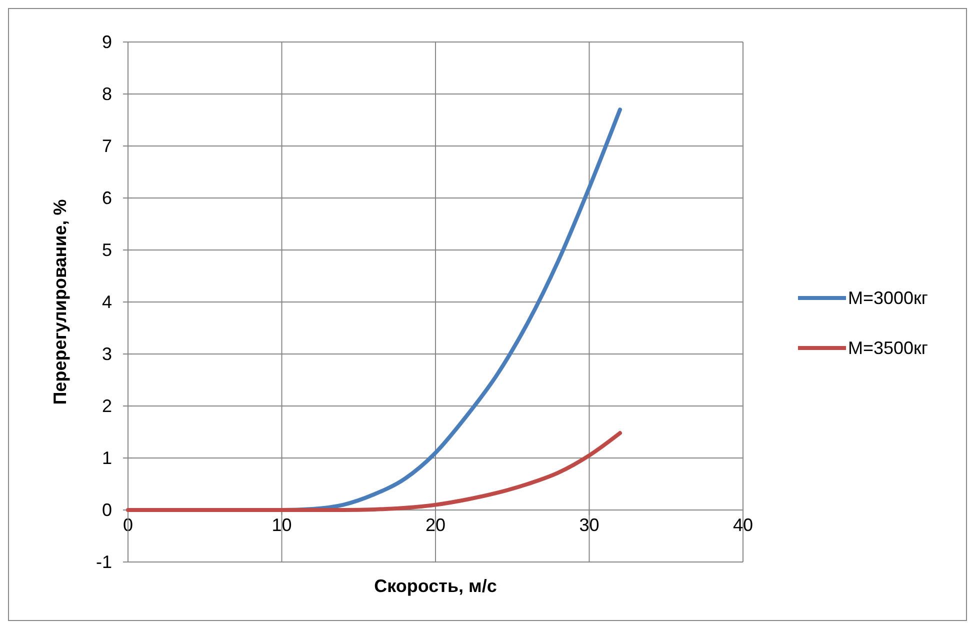  What do you see at coordinates (107, 510) in the screenshot?
I see `y-tick-label: 0` at bounding box center [107, 510].